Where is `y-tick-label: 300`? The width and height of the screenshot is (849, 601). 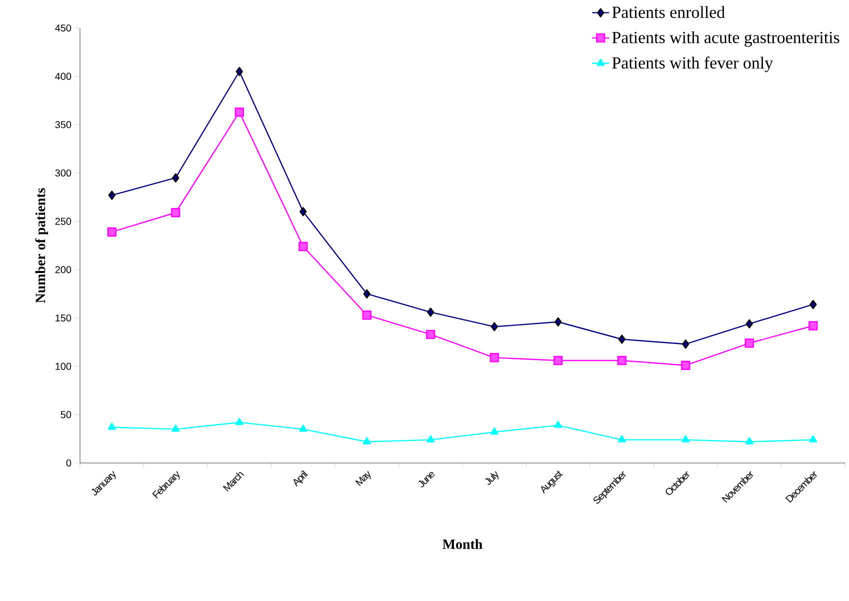 y-tick-label: 300 is located at coordinates (63, 173).